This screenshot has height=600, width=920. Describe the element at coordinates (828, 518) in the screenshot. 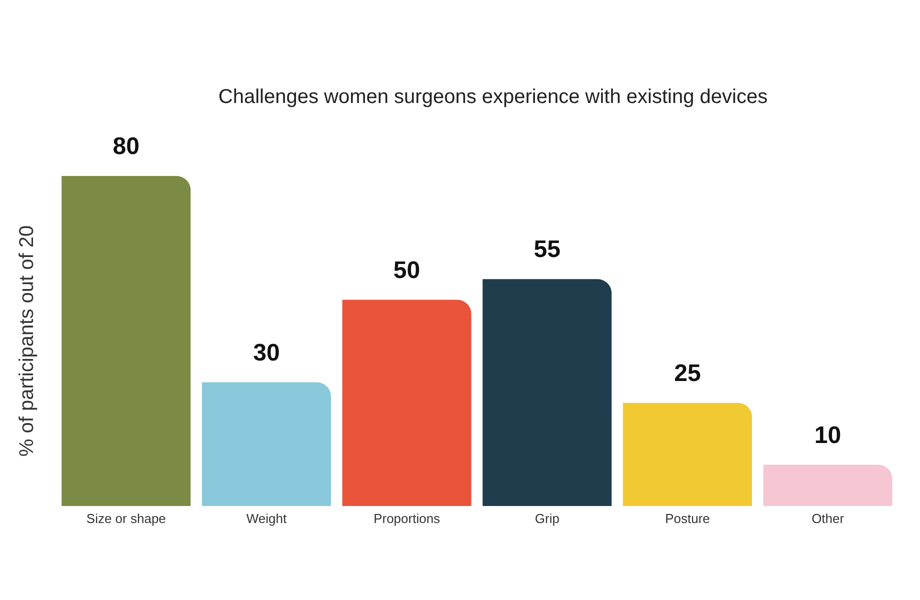

I see `x-tick-label: Other` at that location.